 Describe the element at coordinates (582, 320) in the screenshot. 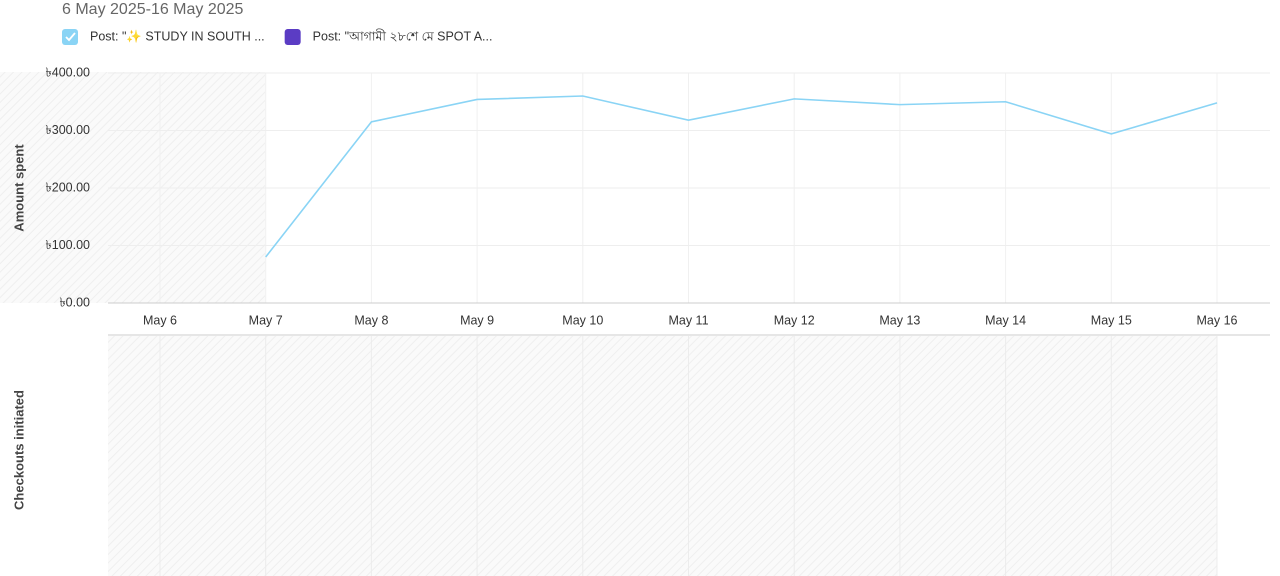

I see `x-tick-label: May 10` at that location.